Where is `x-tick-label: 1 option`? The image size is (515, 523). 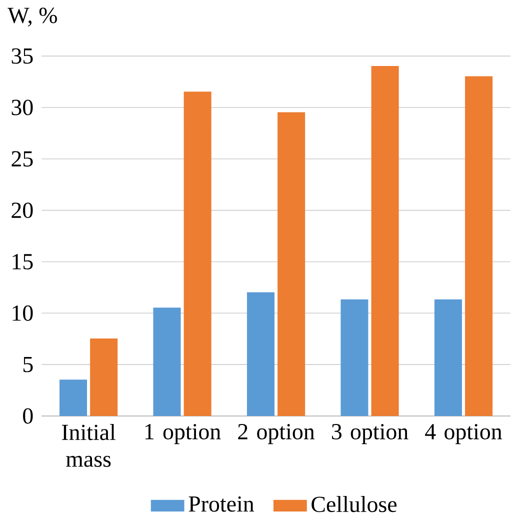 x-tick-label: 1 option is located at coordinates (183, 434).